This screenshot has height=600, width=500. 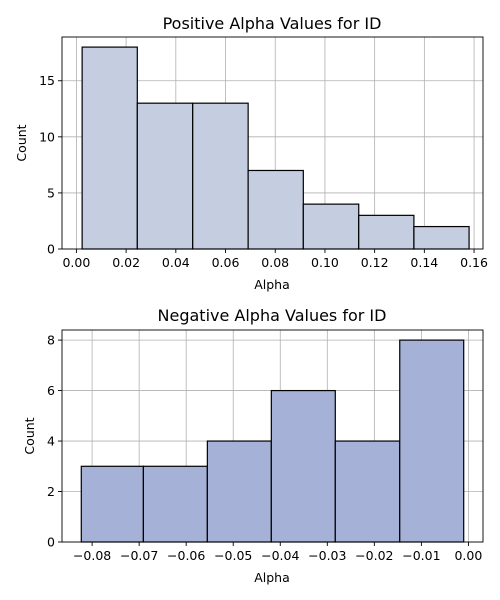 I want to click on chart-title: Negative Alpha Values for ID, so click(x=272, y=315).